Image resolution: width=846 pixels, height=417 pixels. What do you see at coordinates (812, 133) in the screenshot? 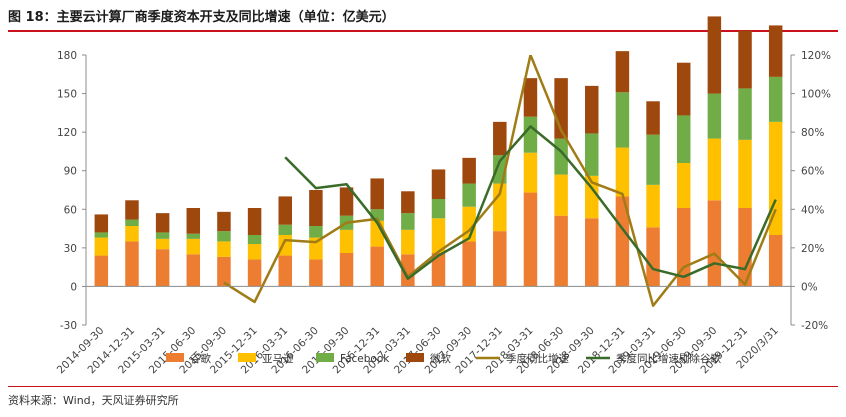
I see `right-tick-label: 80%` at bounding box center [812, 133].